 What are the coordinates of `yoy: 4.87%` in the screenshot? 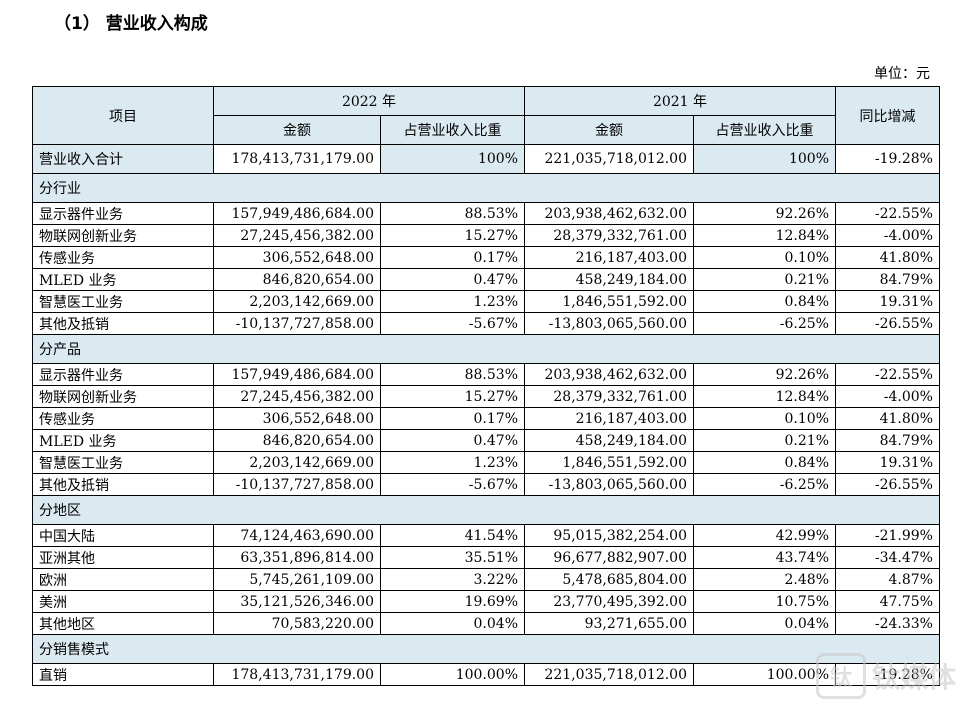 It's located at (887, 579).